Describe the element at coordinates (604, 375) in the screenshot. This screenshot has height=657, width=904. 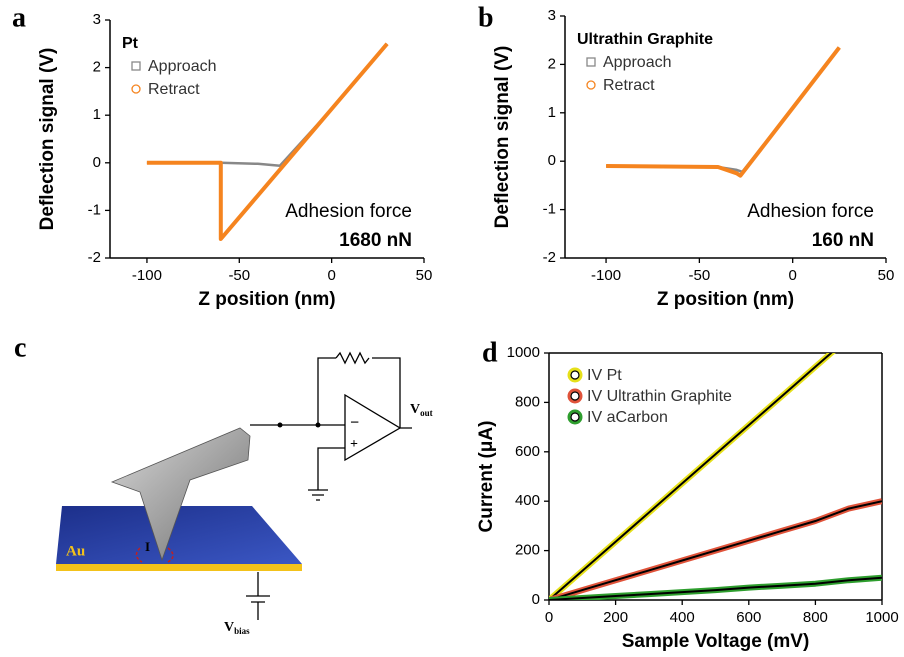
I see `legend-label: IV Pt` at that location.